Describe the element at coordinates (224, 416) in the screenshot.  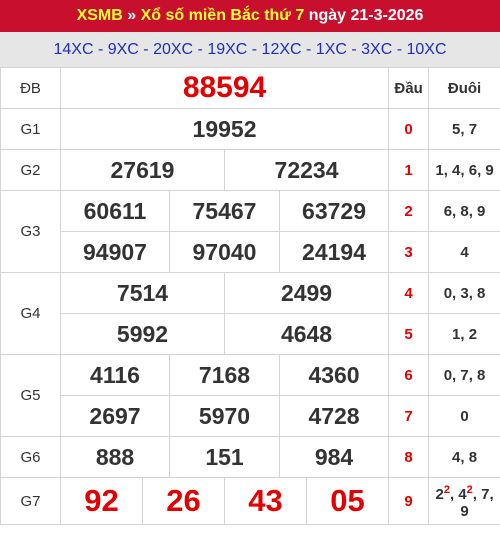
I see `prize-g5: 5970` at that location.